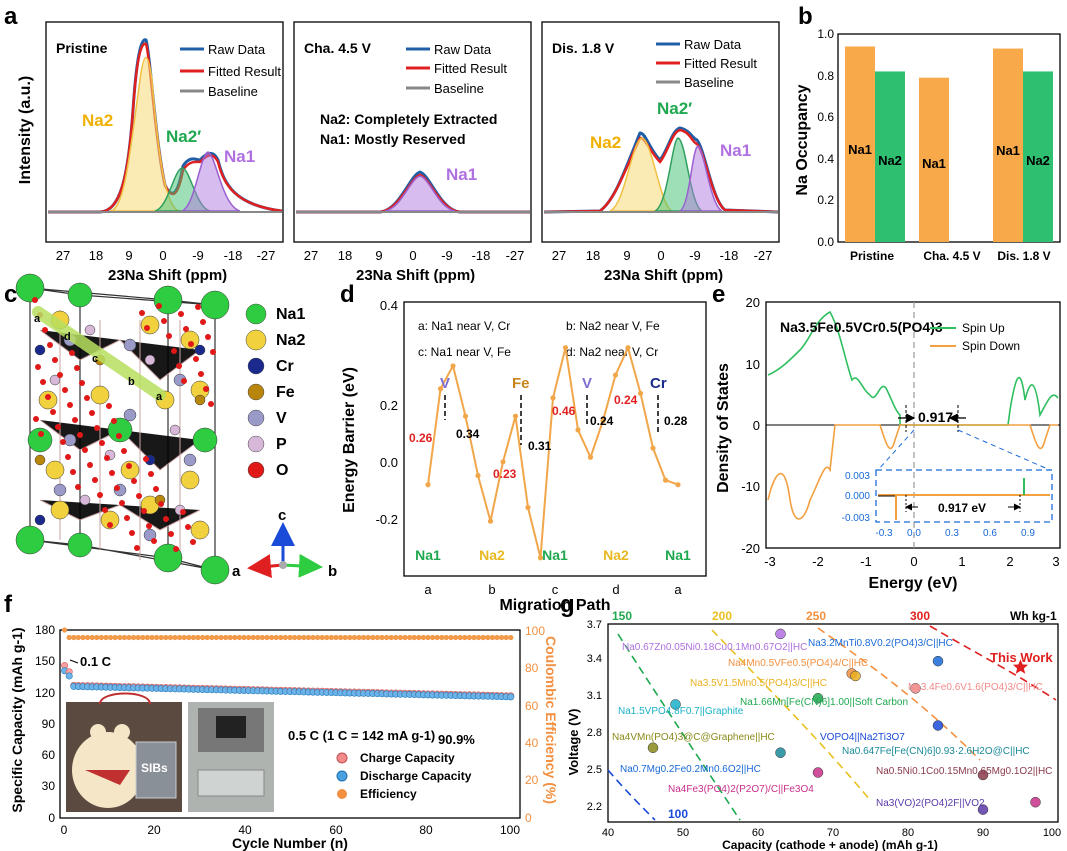  I want to click on svg-text: 18, so click(96, 255).